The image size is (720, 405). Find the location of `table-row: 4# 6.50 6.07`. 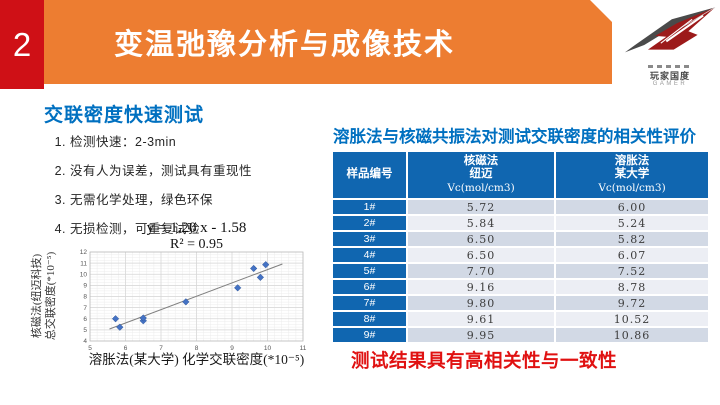

table-row: 4# 6.50 6.07 is located at coordinates (520, 255).